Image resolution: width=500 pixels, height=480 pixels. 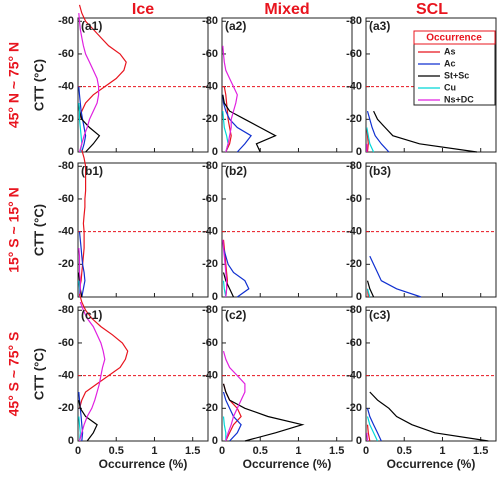 I want to click on legend-title: Occurrence, so click(x=454, y=38).